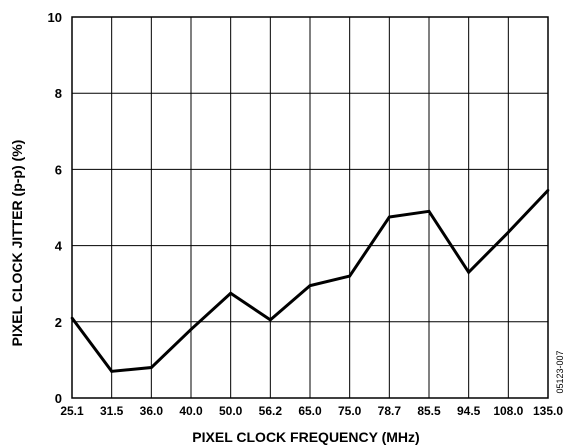 The image size is (569, 448). I want to click on y-tick-labels: 0 2 4 6 8 10, so click(55, 208).